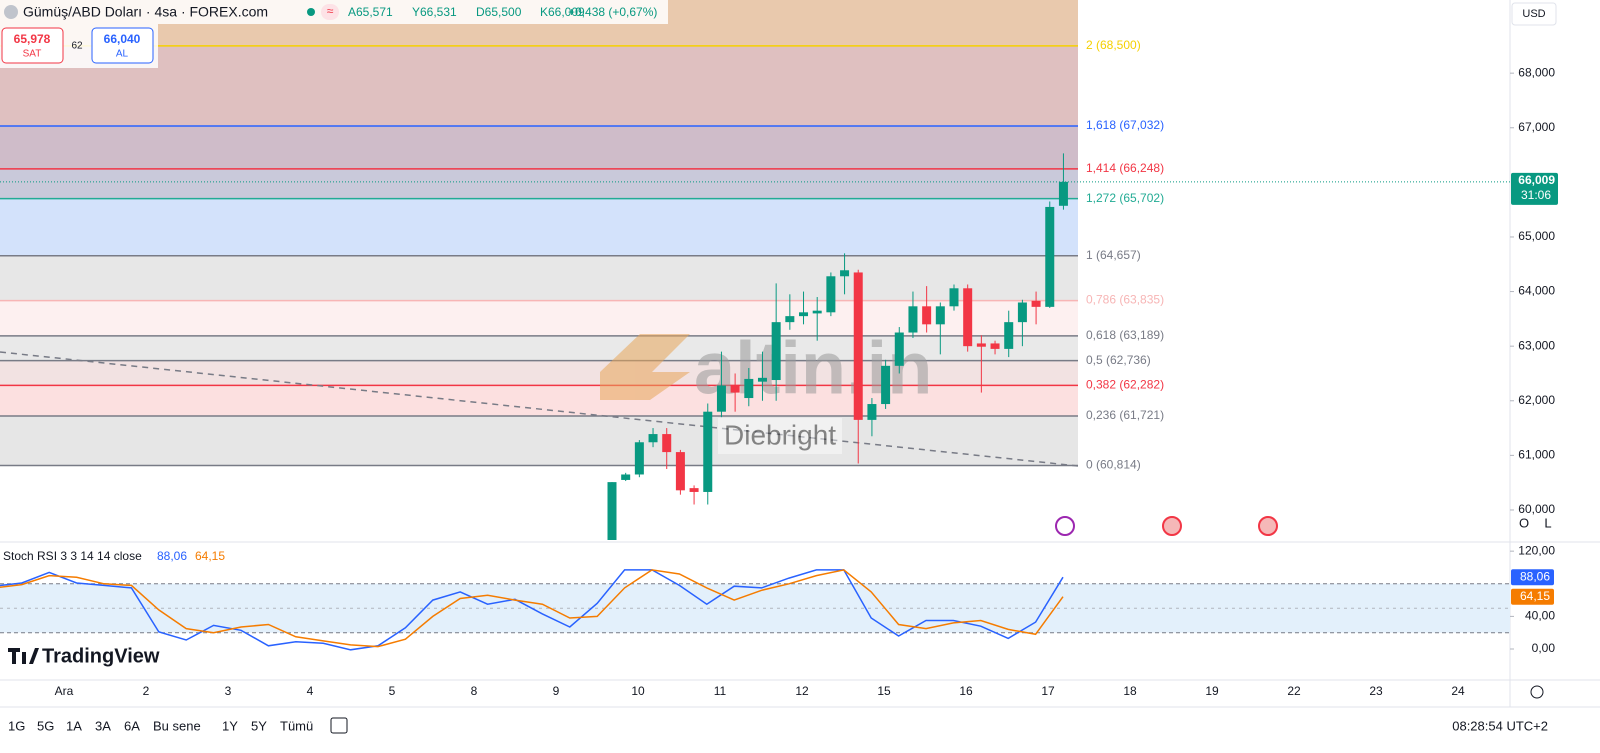 Image resolution: width=1600 pixels, height=753 pixels. I want to click on y-tick-label: 120,00, so click(1536, 550).